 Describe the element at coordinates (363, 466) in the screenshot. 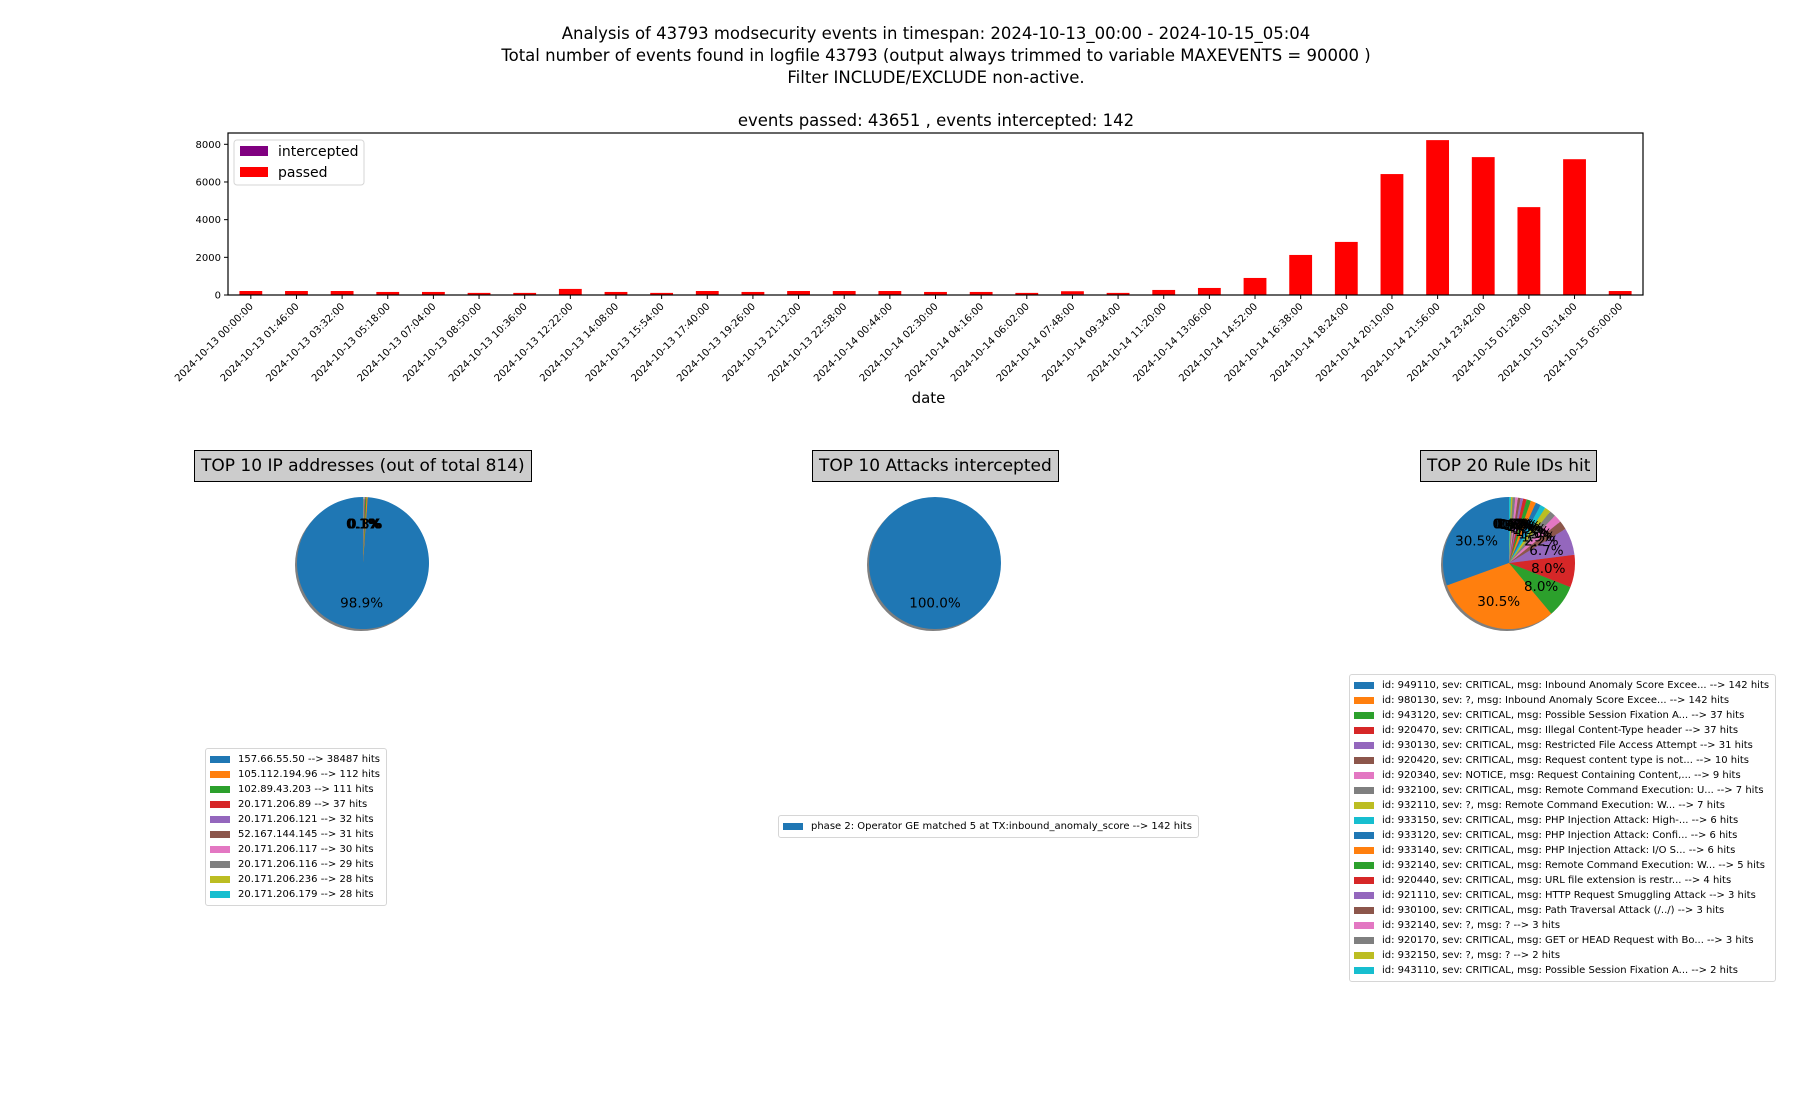

I see `ip-pie-title: TOP 10 IP addresses (out of total 814)` at that location.